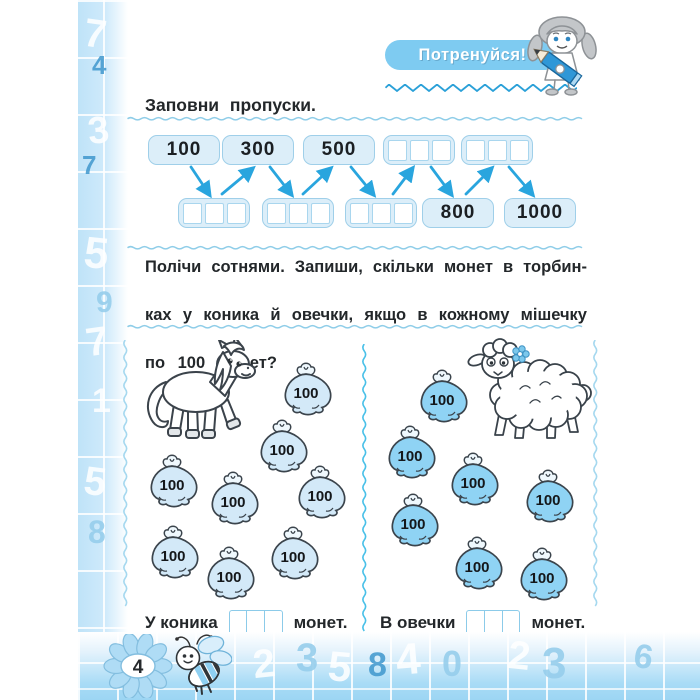 The width and height of the screenshot is (700, 700). I want to click on answer-horse: У коника монет., so click(246, 623).